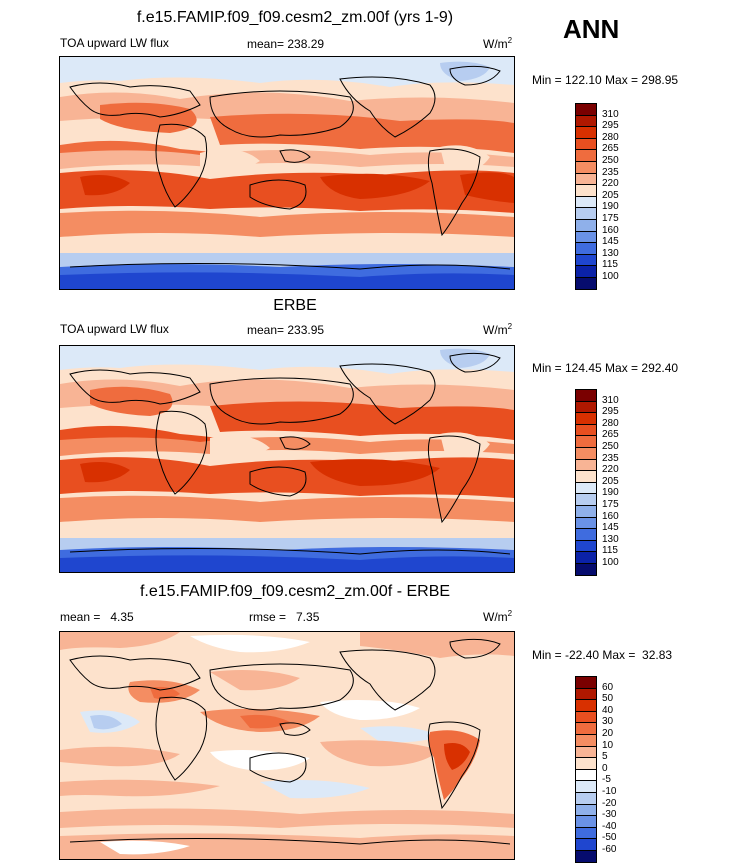 The width and height of the screenshot is (733, 866). Describe the element at coordinates (498, 617) in the screenshot. I see `panel3-units: W/m2` at that location.